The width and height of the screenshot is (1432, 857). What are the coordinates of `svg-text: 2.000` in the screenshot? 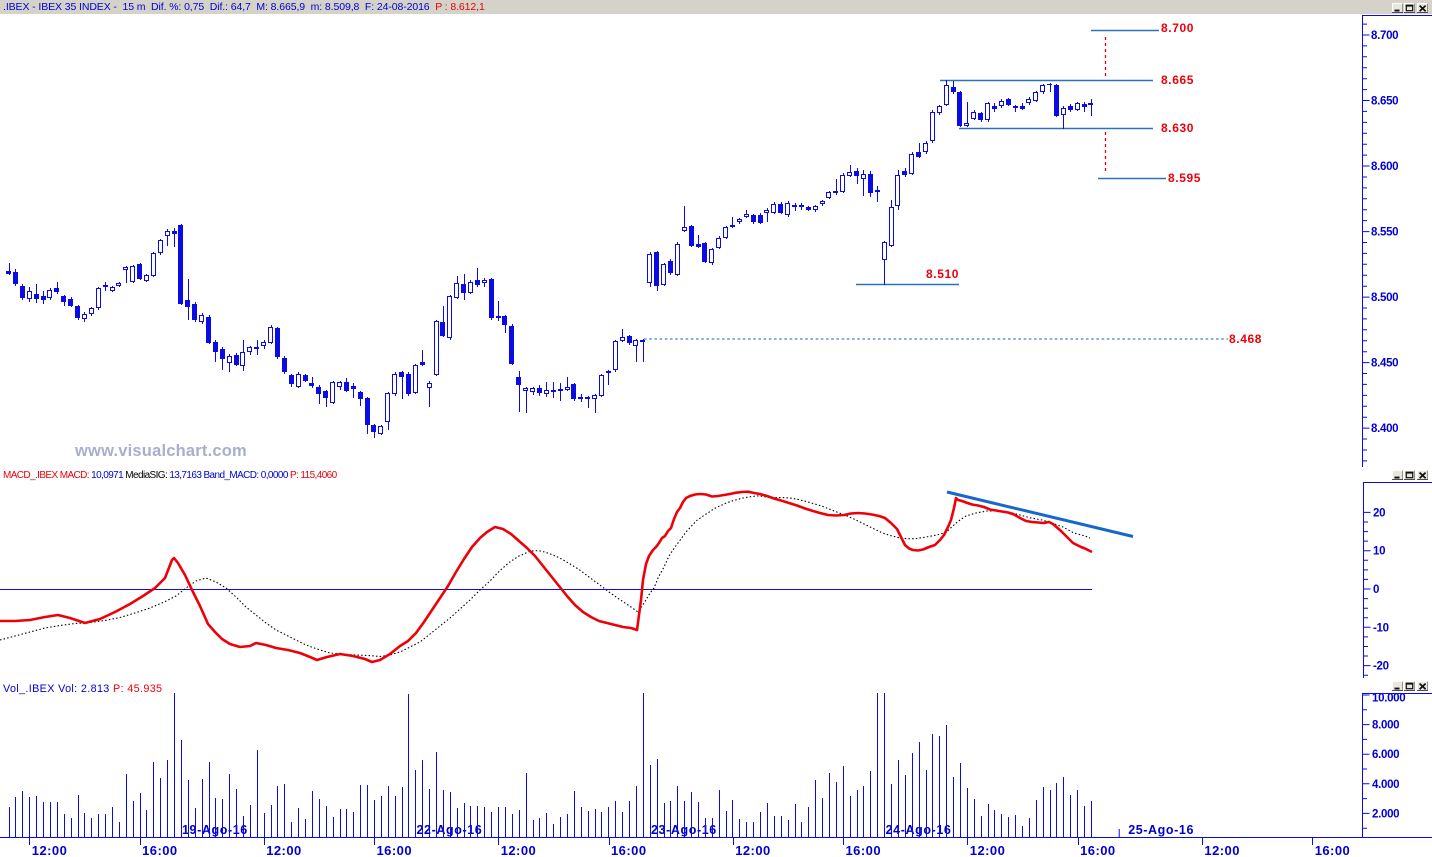 It's located at (1385, 814).